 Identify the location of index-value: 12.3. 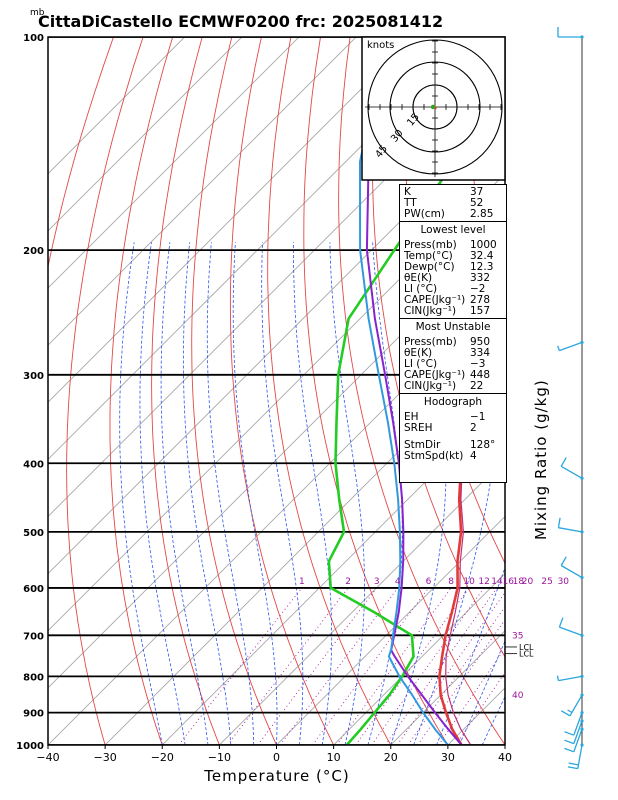
(482, 267).